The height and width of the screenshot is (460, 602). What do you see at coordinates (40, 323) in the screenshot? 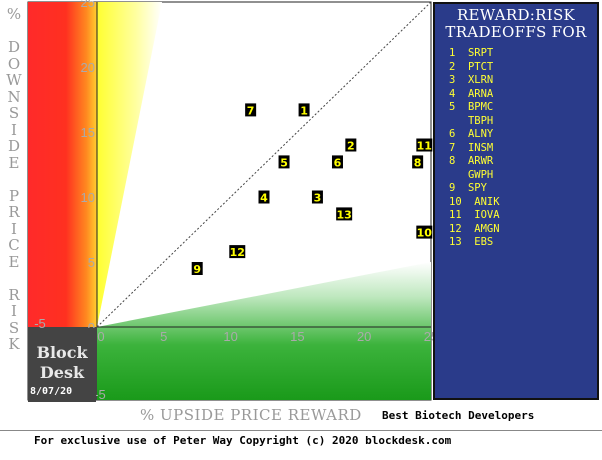
I see `y-tick-label: -5` at bounding box center [40, 323].